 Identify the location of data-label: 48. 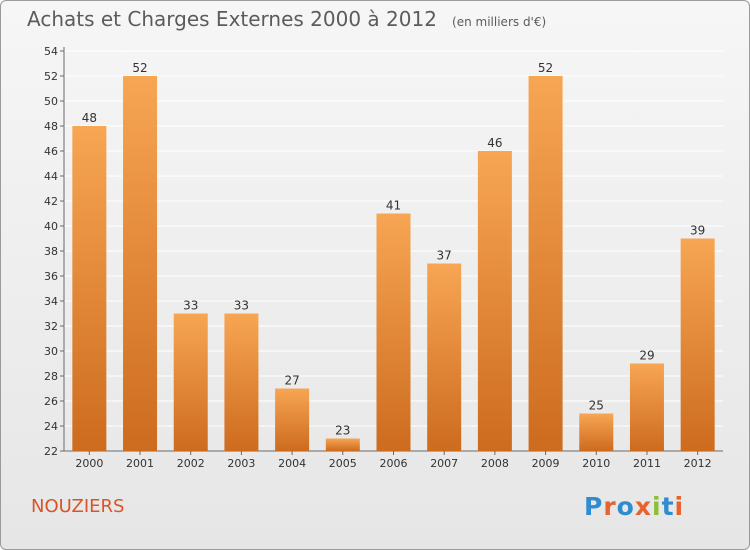
(89, 118).